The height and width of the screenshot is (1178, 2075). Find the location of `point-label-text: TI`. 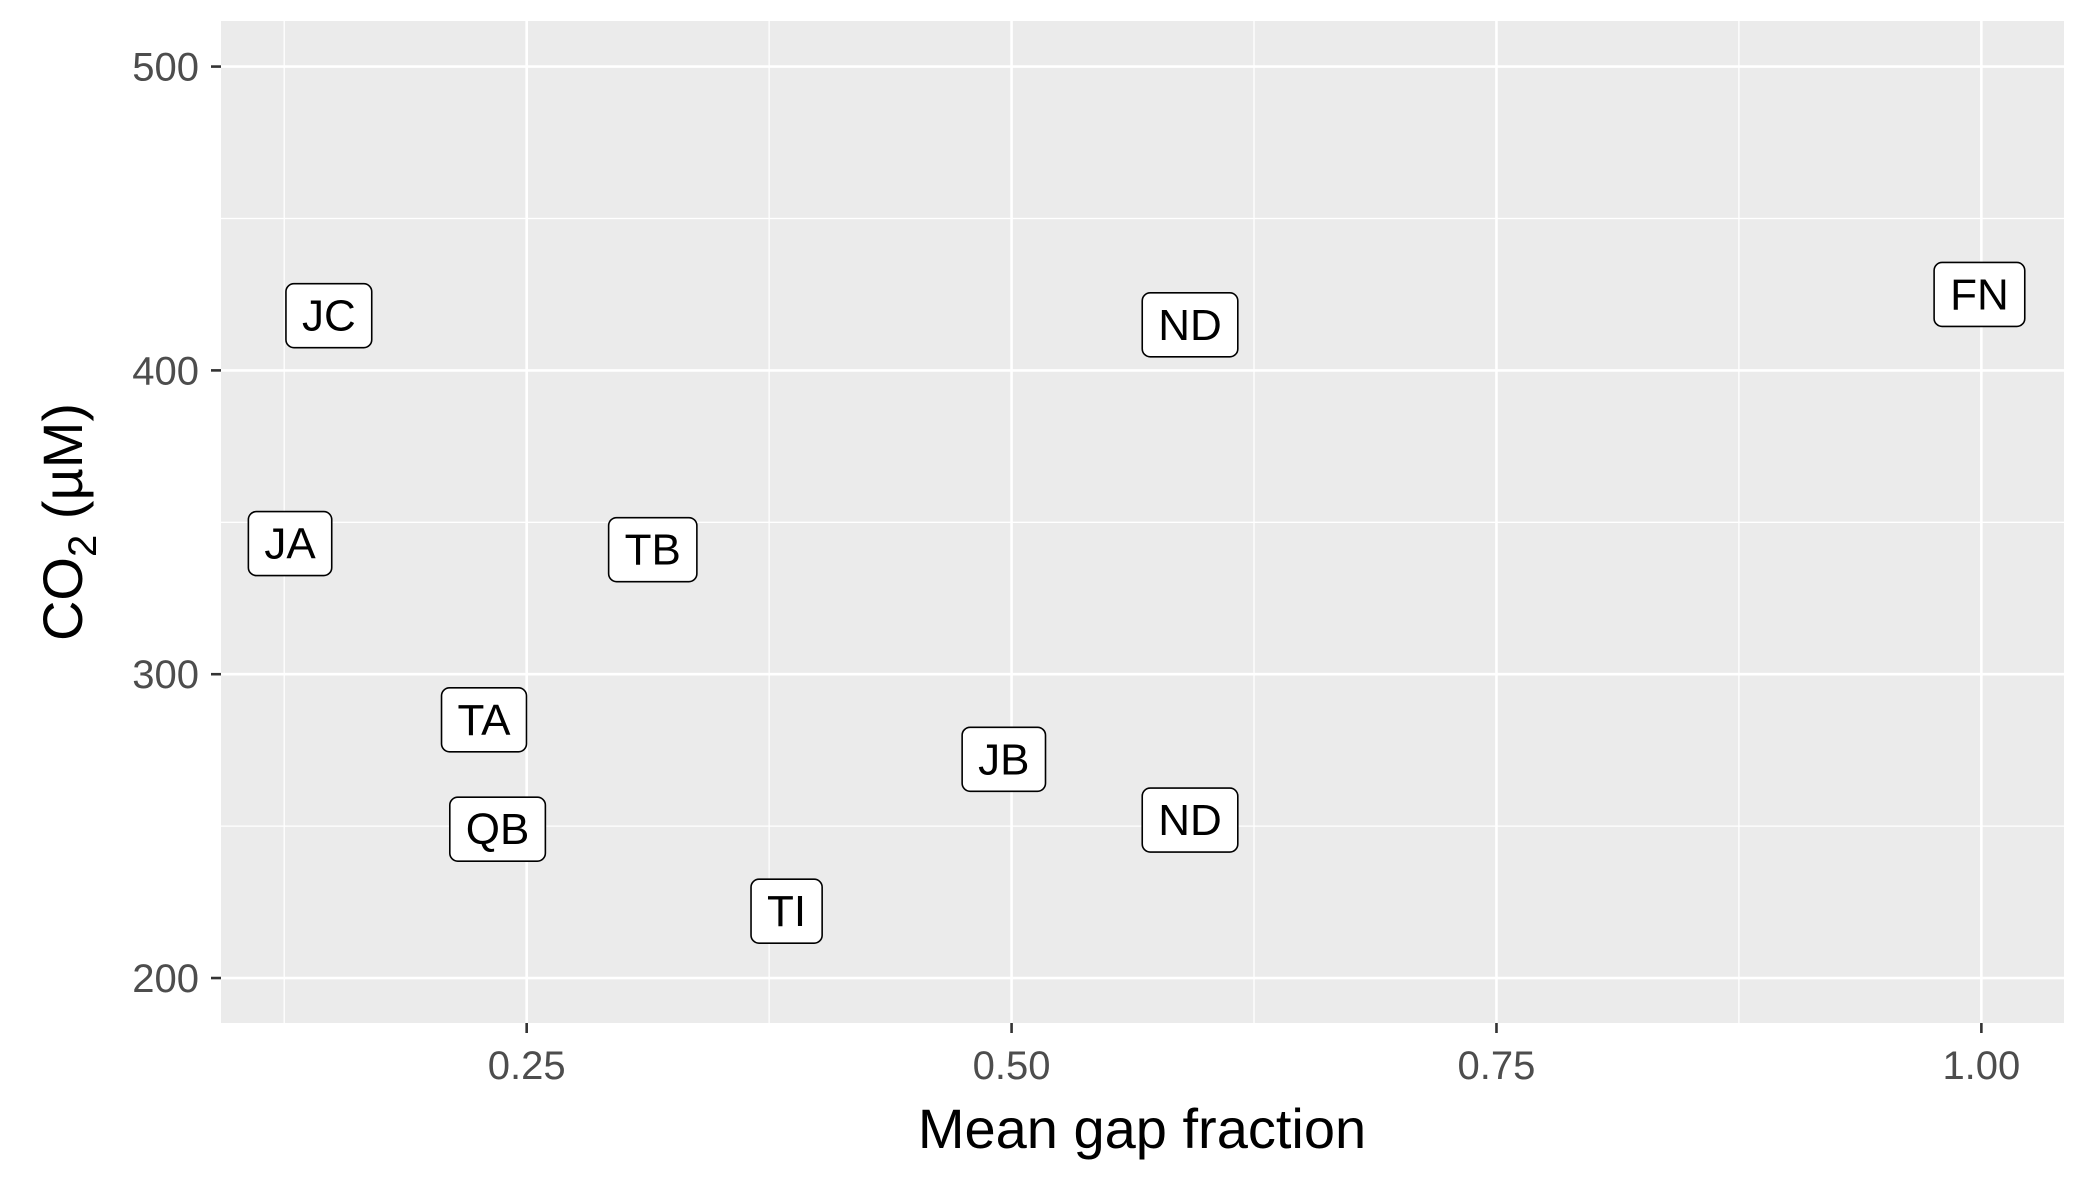

point-label-text: TI is located at coordinates (786, 911).